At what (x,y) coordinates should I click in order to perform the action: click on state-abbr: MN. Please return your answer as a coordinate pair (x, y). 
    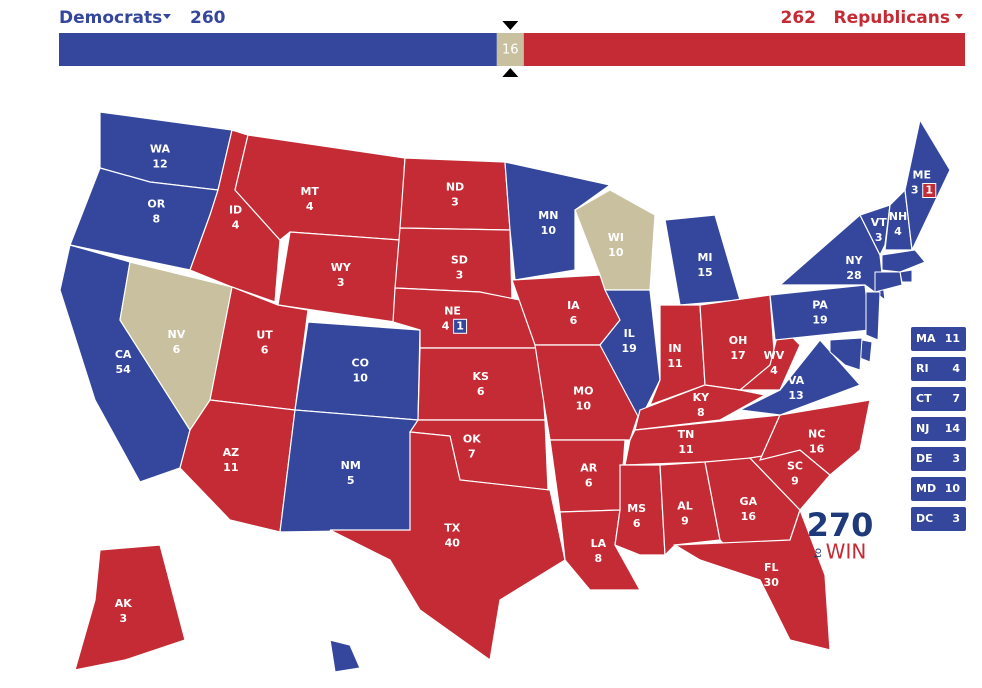
    Looking at the image, I should click on (548, 215).